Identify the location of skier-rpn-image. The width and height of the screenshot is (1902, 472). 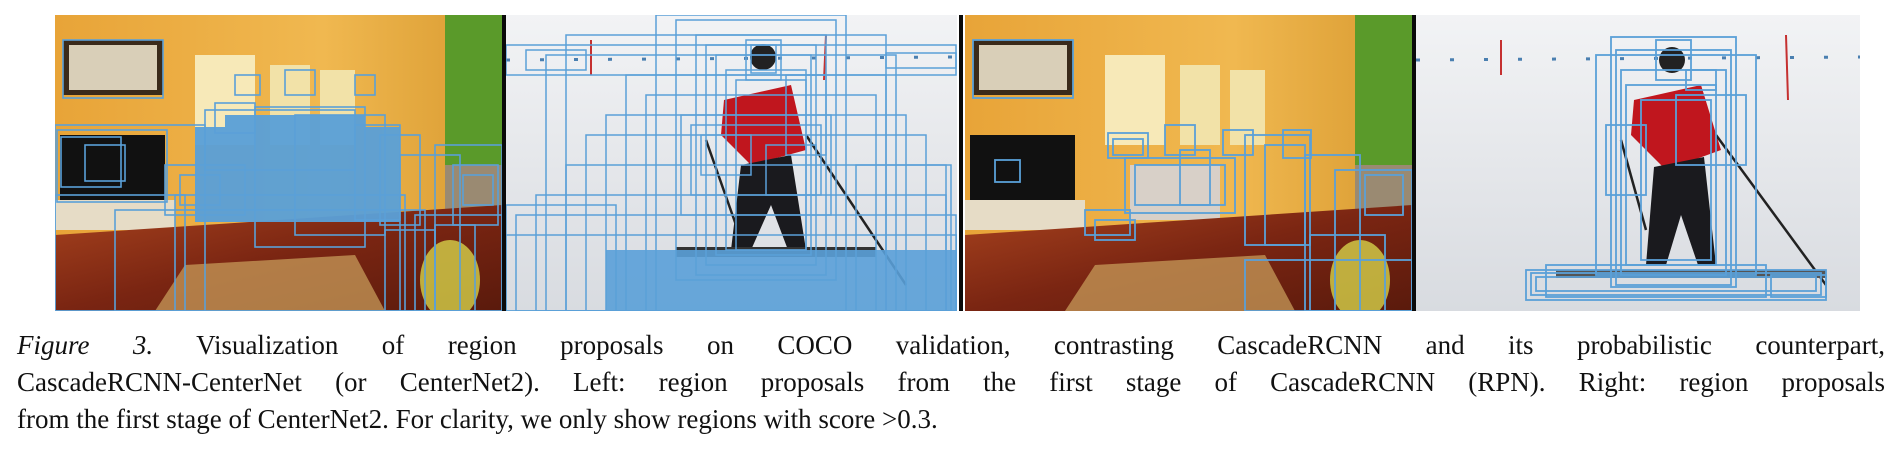
(731, 163).